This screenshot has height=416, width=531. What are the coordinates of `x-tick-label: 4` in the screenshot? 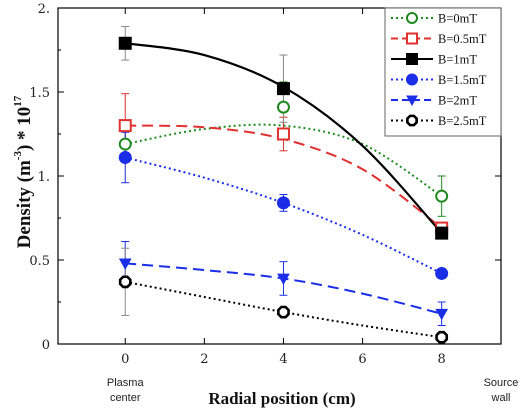 It's located at (283, 359).